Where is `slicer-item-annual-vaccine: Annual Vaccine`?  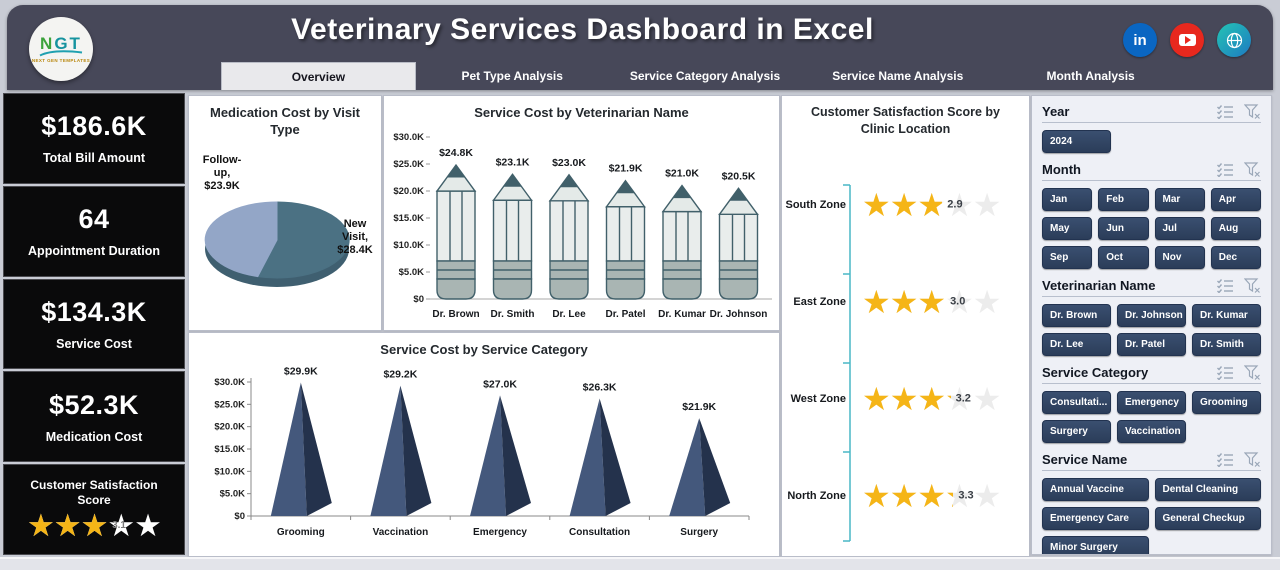 slicer-item-annual-vaccine: Annual Vaccine is located at coordinates (1095, 489).